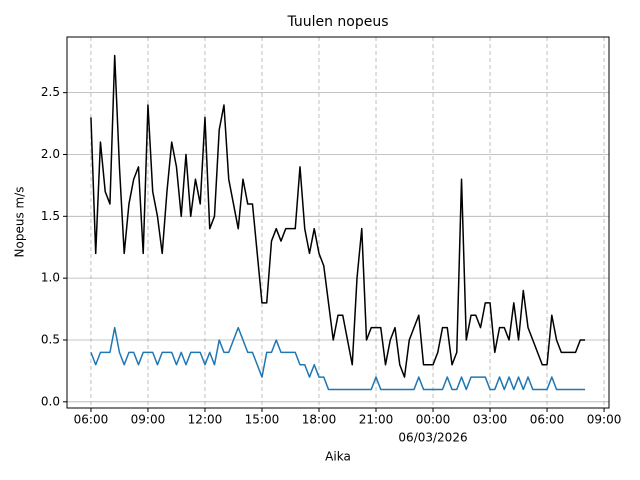 The height and width of the screenshot is (480, 640). What do you see at coordinates (432, 438) in the screenshot?
I see `x-date-label: 06/03/2026` at bounding box center [432, 438].